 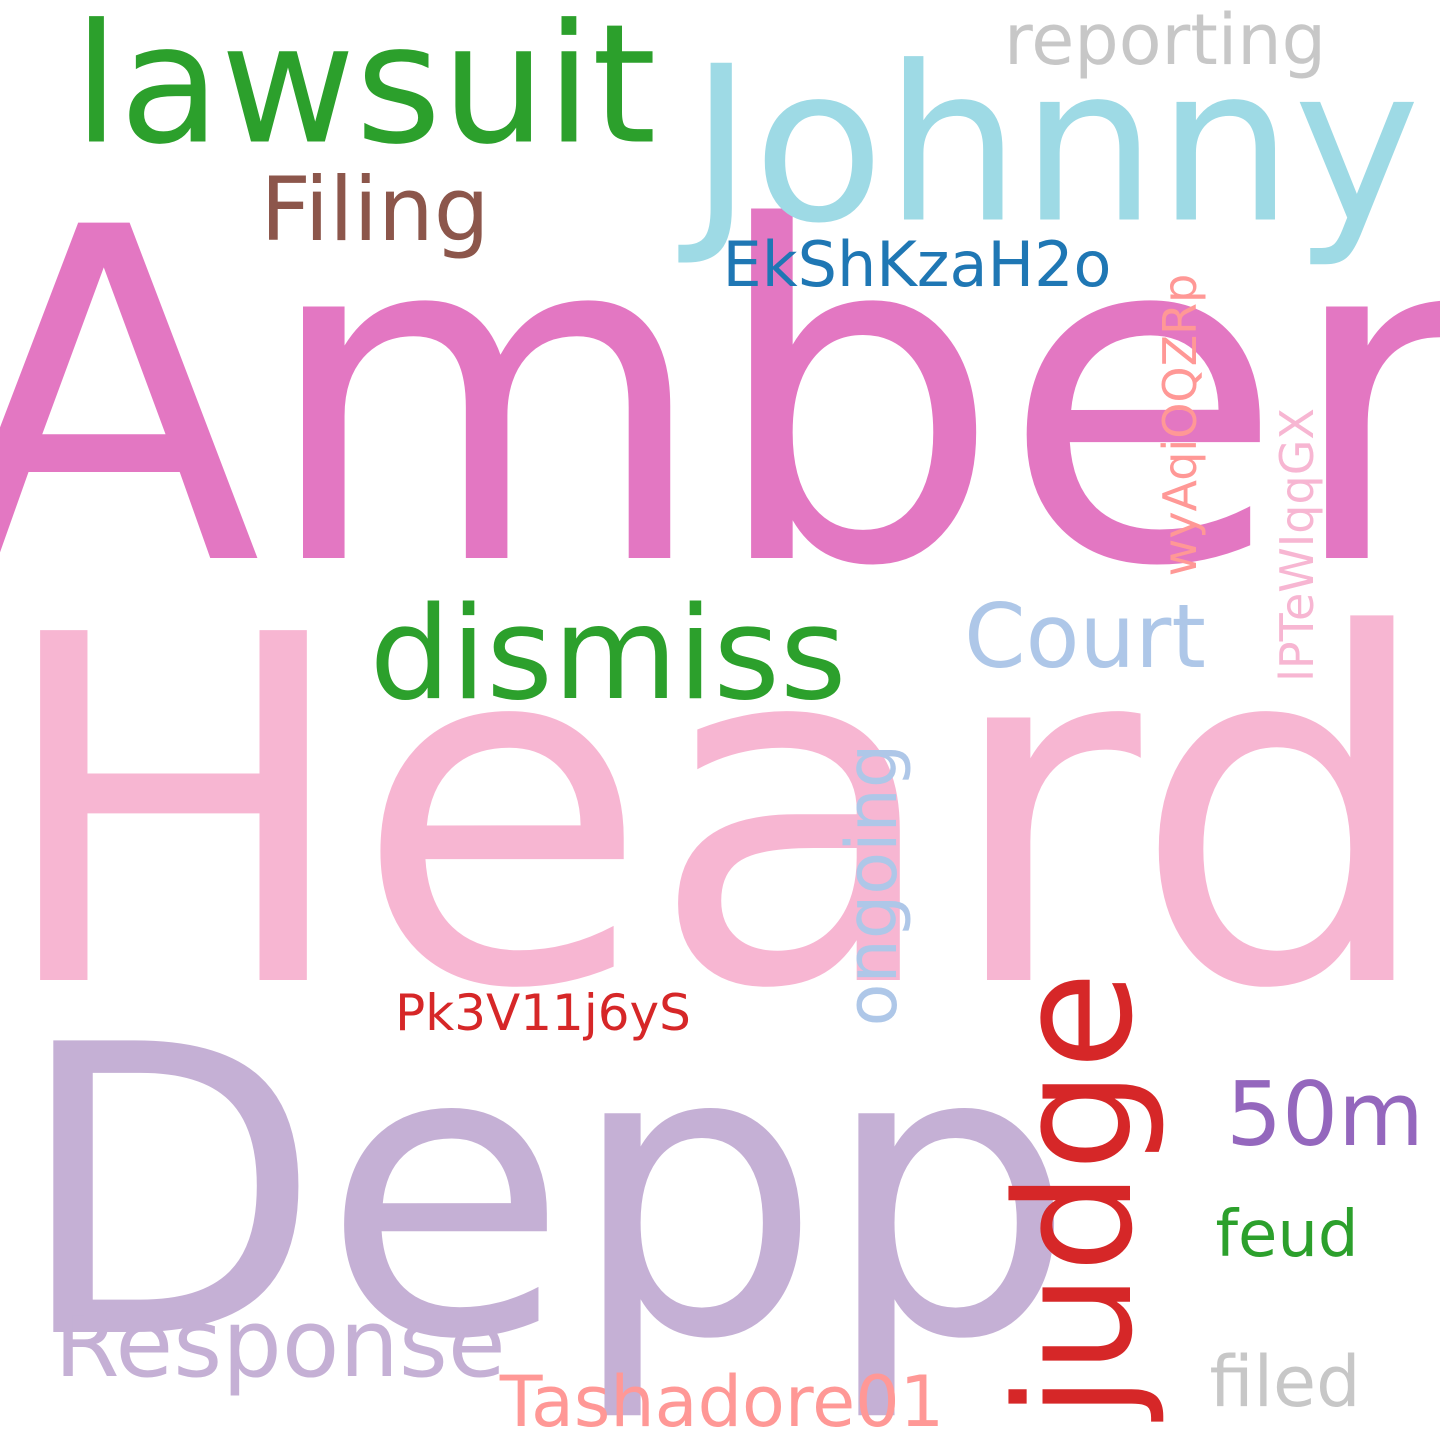 What do you see at coordinates (1055, 145) in the screenshot?
I see `word-johnny: Johnny` at bounding box center [1055, 145].